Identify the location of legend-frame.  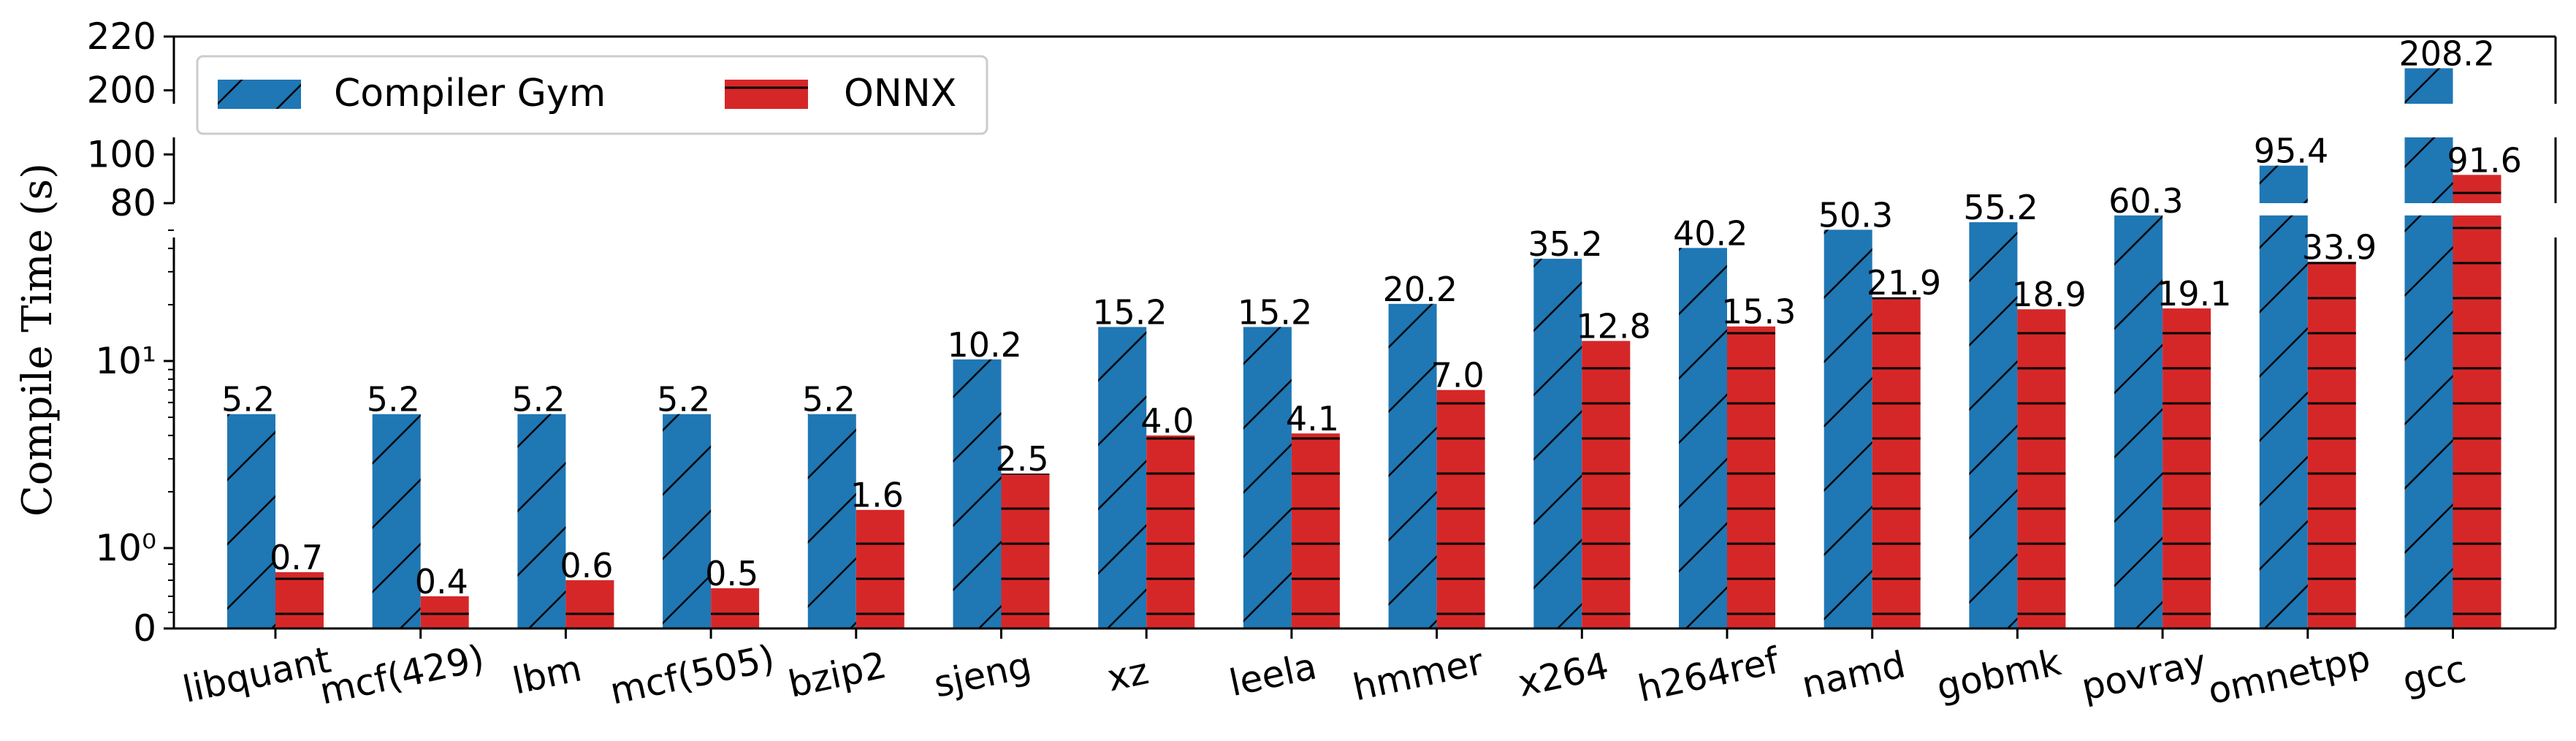
(592, 95).